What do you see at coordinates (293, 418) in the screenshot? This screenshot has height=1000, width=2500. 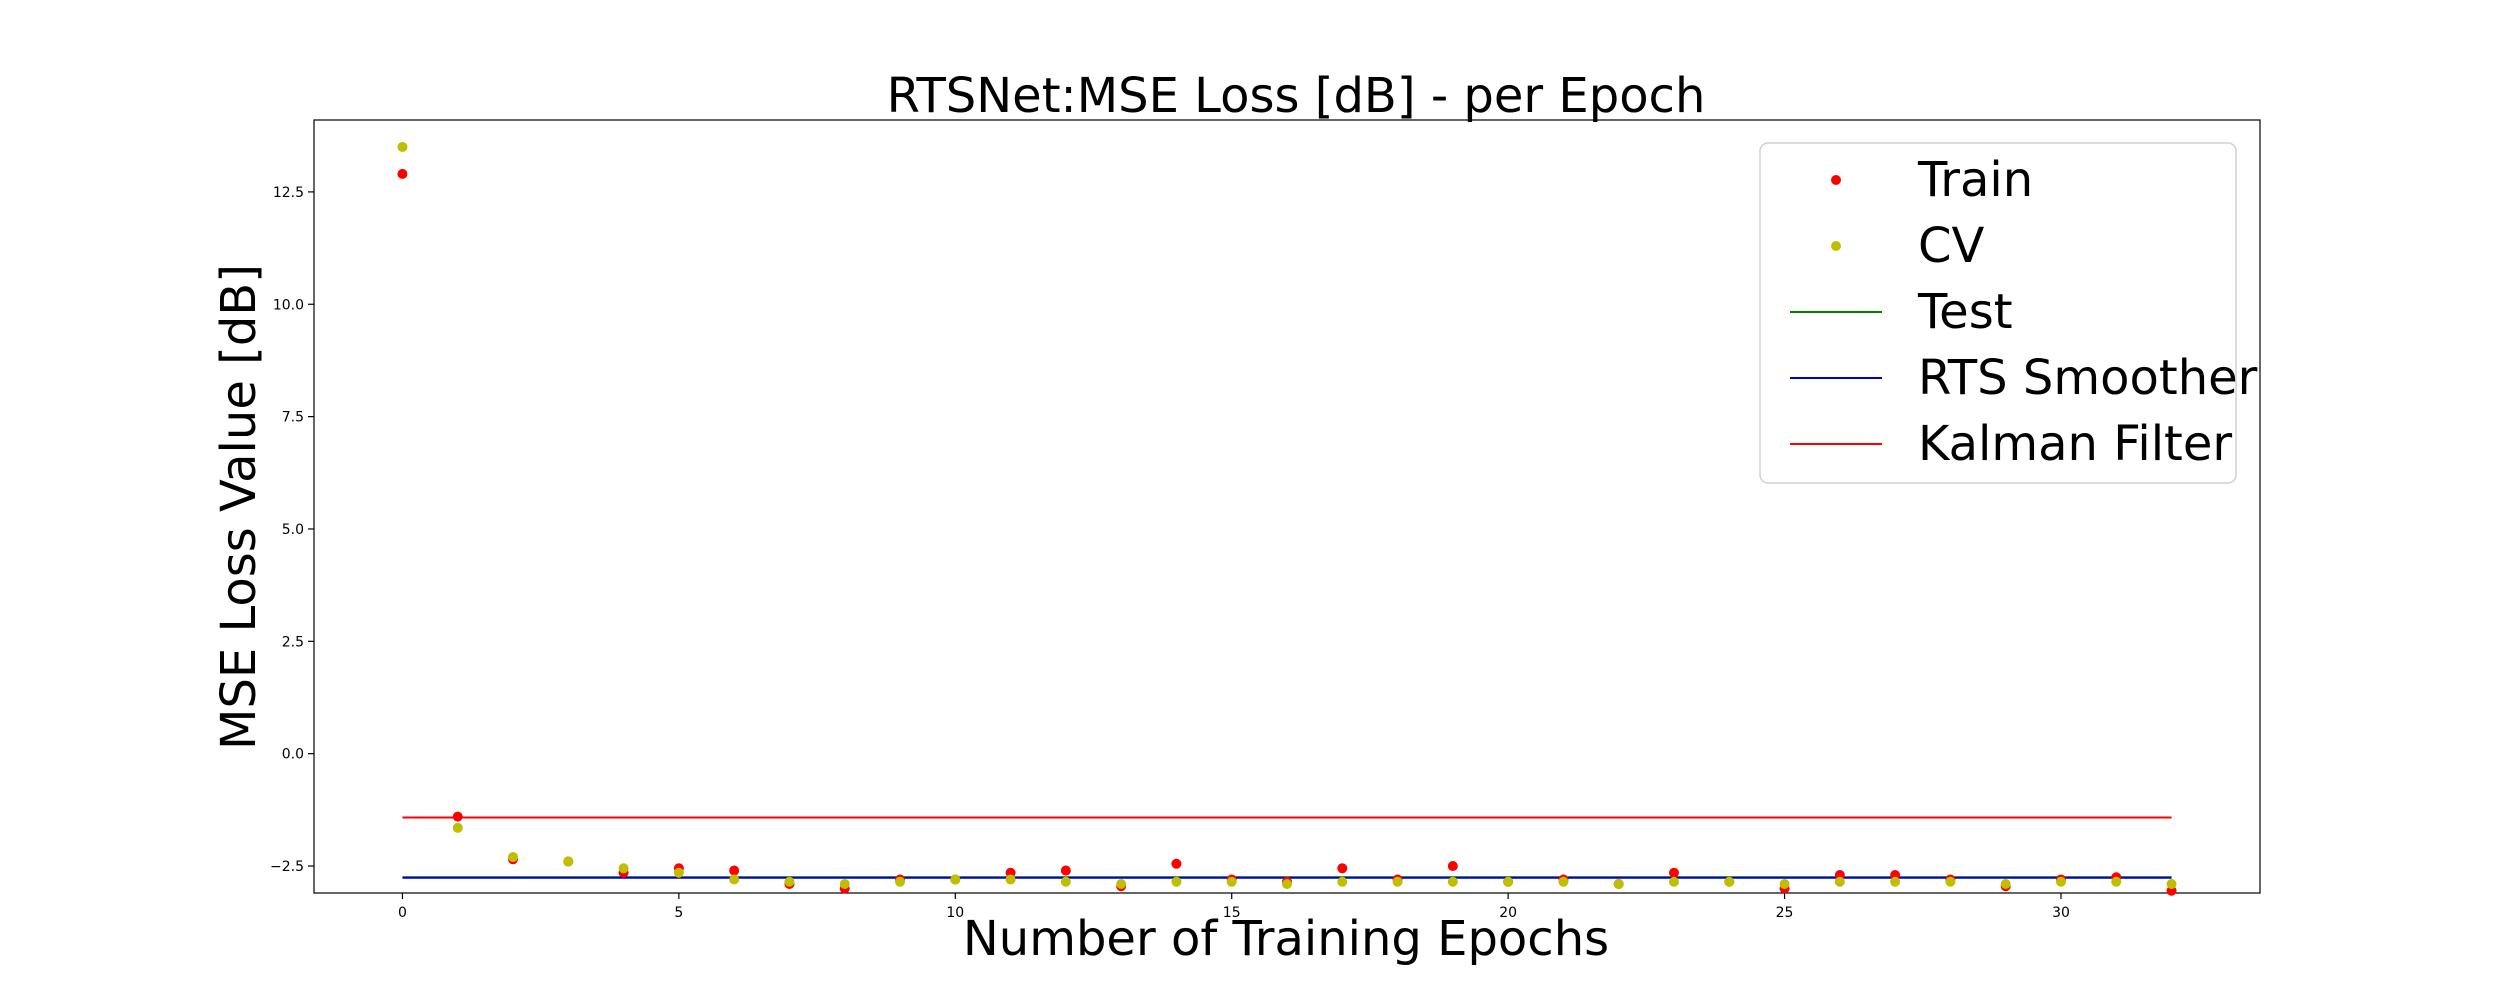 I see `y-tick-label: 7.5` at bounding box center [293, 418].